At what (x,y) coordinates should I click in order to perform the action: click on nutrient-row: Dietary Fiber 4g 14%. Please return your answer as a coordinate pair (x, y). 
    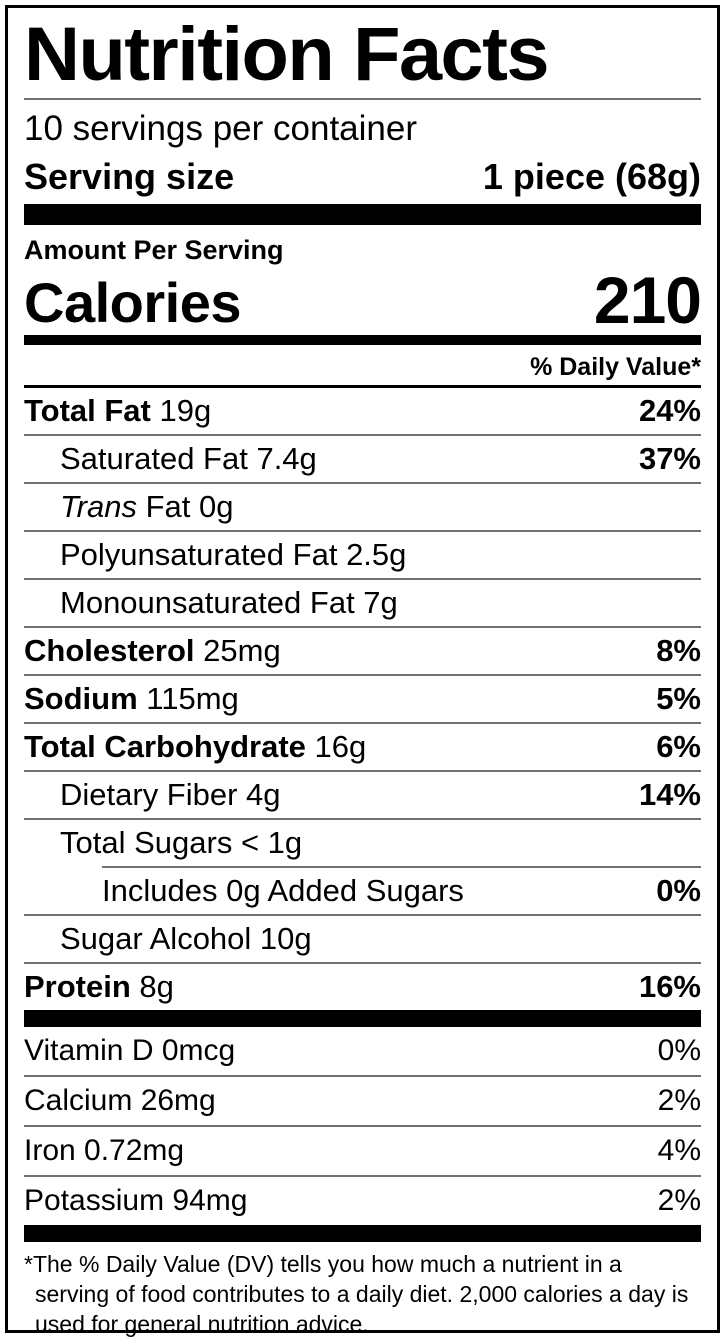
    Looking at the image, I should click on (362, 795).